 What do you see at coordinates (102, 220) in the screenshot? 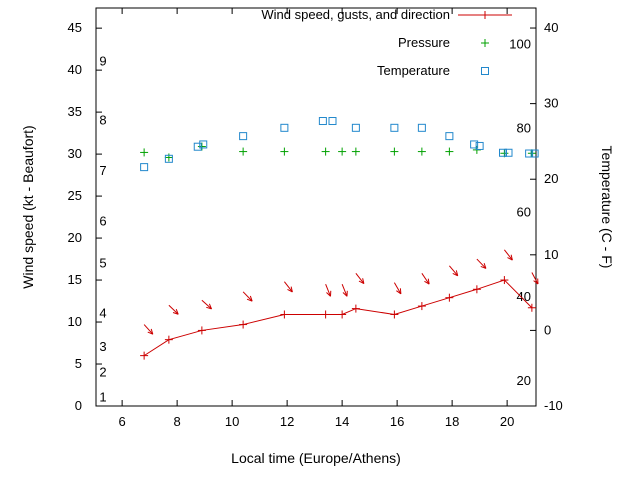
I see `beaufort-label: 6` at bounding box center [102, 220].